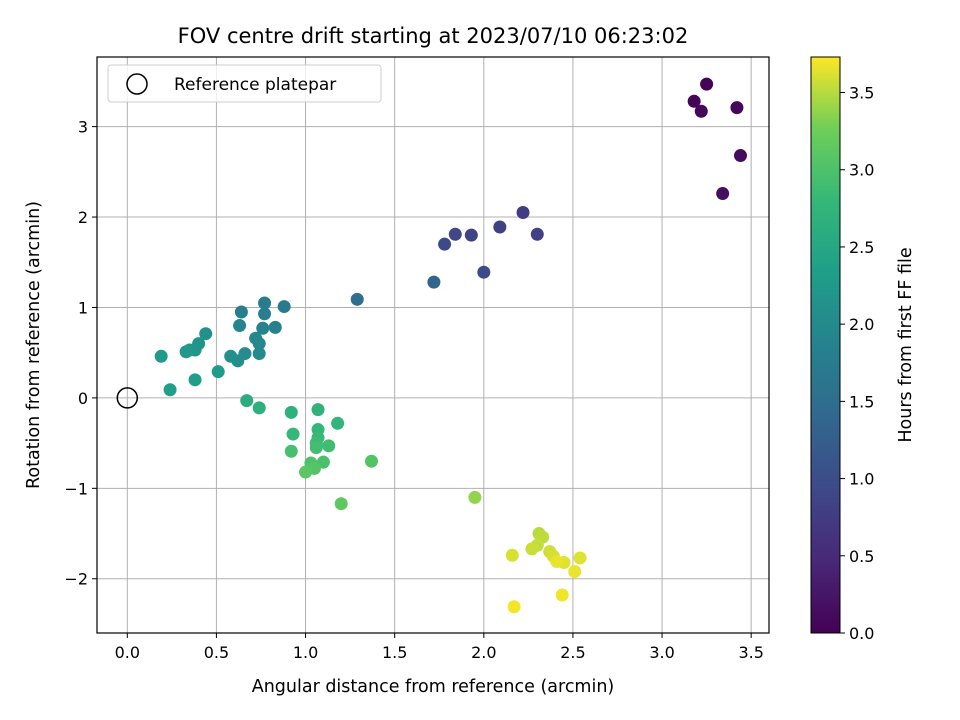 The height and width of the screenshot is (720, 960). I want to click on colorbar-tick-label: 2.0, so click(861, 324).